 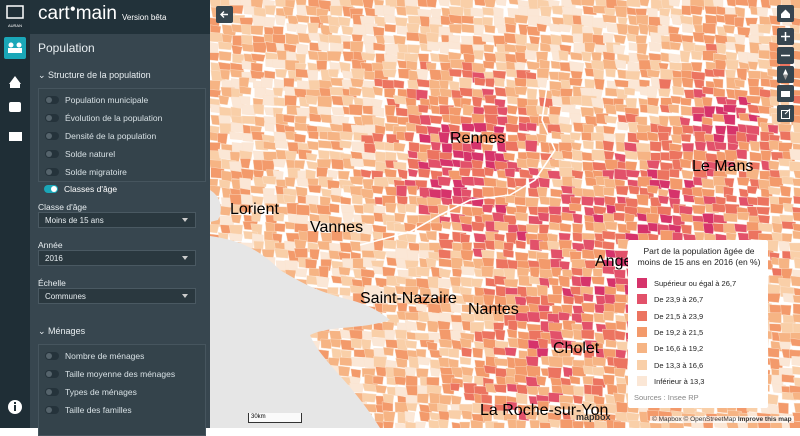 I want to click on layer-item: Taille moyenne des ménages, so click(x=122, y=374).